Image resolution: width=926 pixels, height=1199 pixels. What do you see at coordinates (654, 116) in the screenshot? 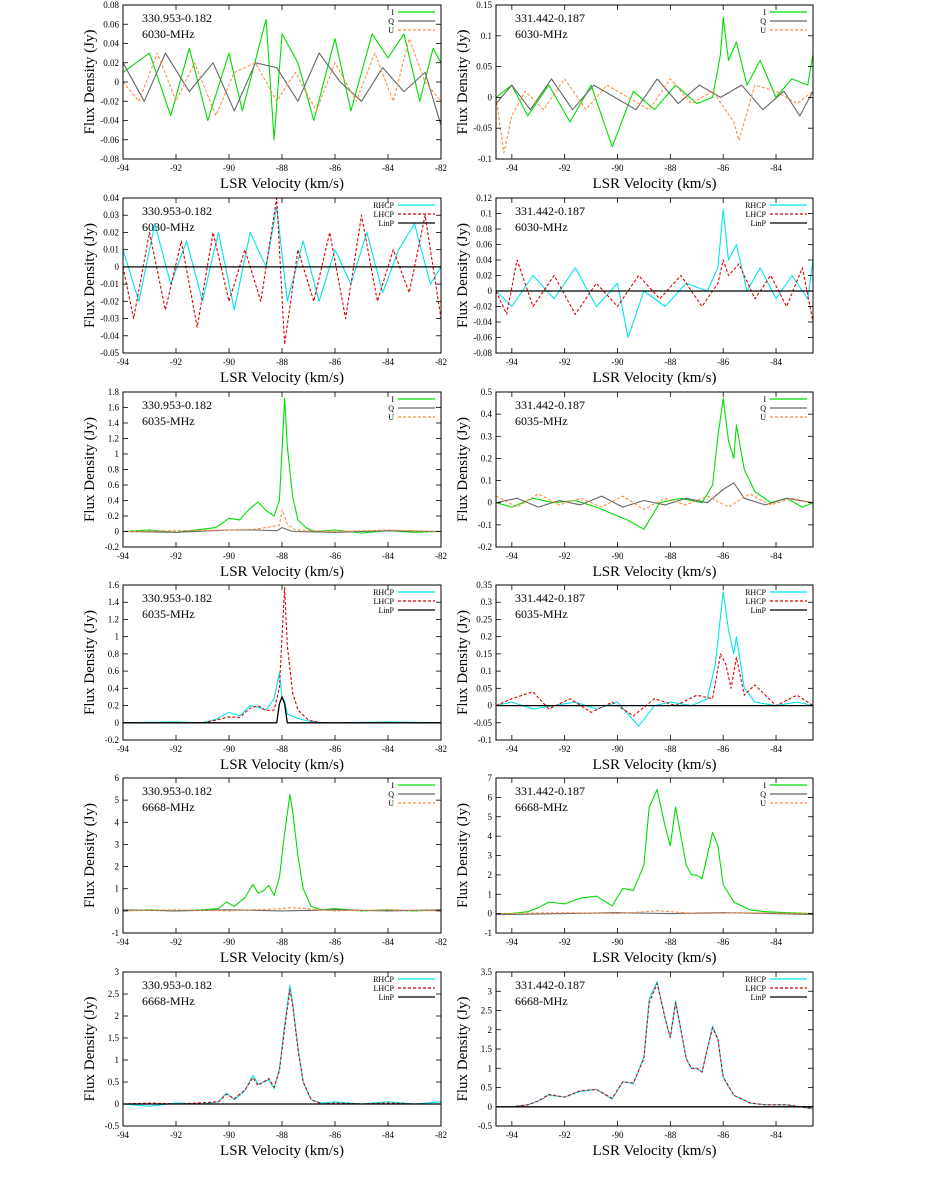
I see `series-u-line` at bounding box center [654, 116].